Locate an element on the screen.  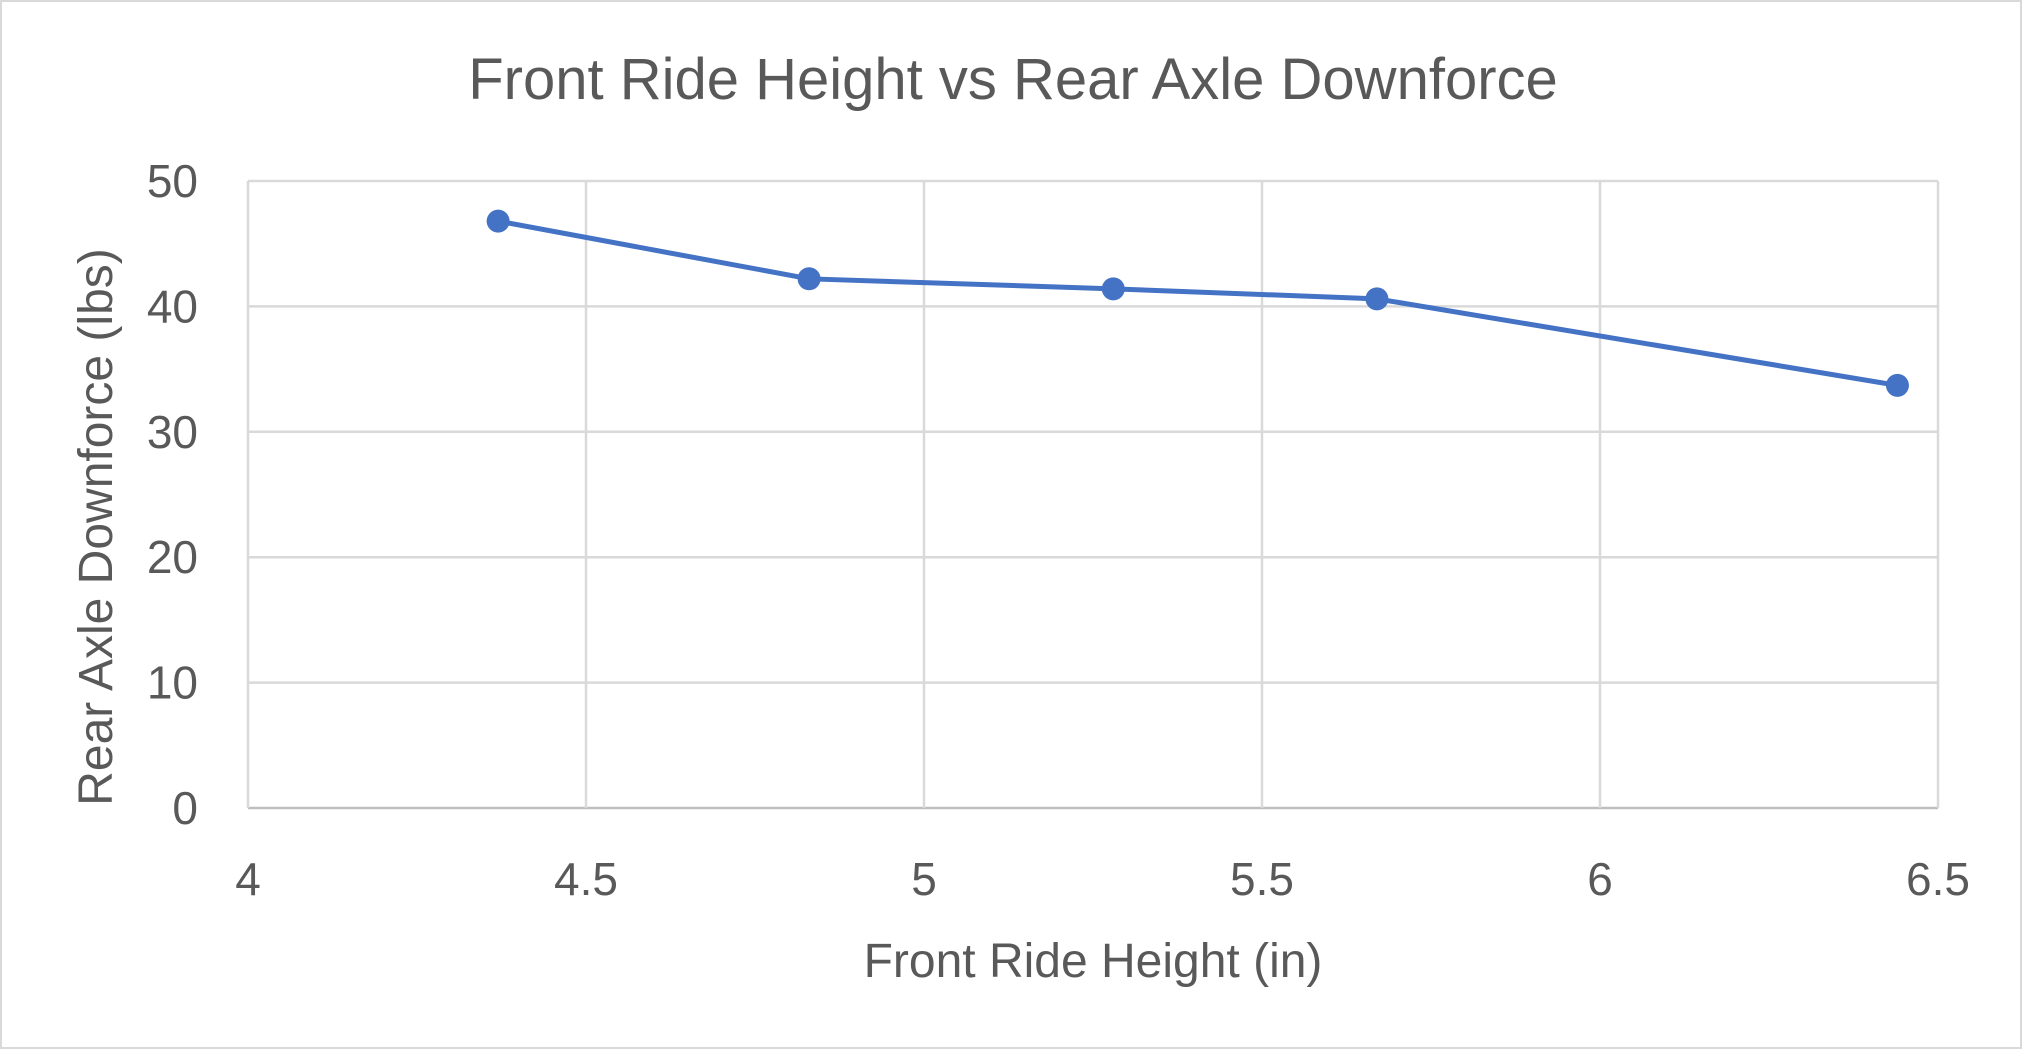
y-axis-ticks: 0 10 20 30 40 50 is located at coordinates (172, 494).